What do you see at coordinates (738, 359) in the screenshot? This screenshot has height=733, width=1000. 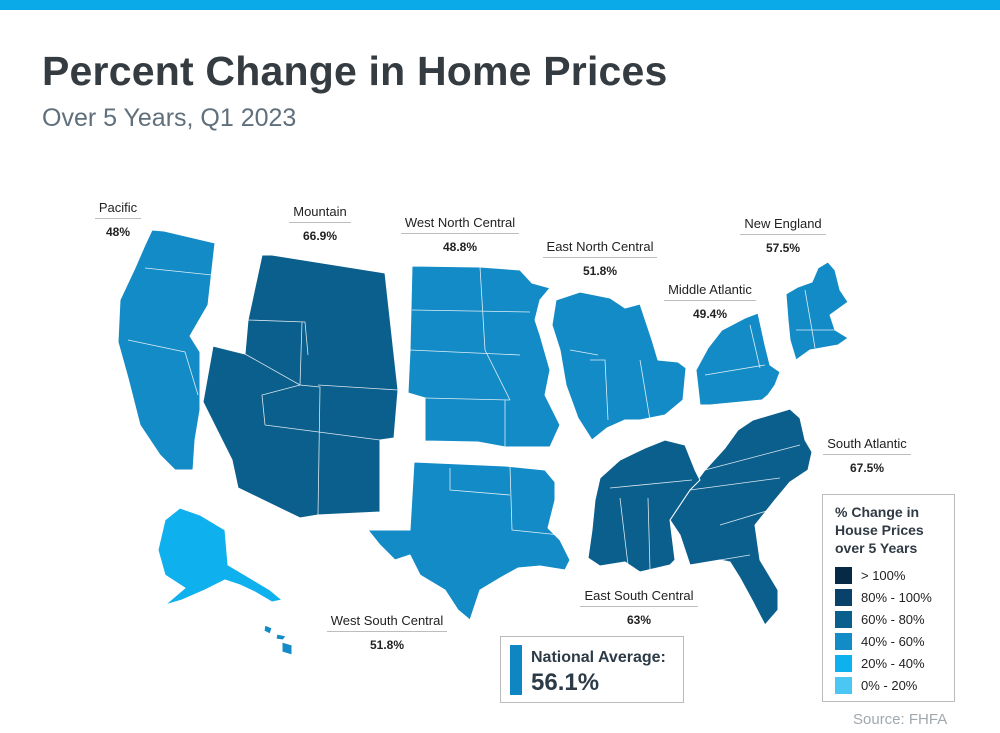 I see `region-middle-atlantic` at bounding box center [738, 359].